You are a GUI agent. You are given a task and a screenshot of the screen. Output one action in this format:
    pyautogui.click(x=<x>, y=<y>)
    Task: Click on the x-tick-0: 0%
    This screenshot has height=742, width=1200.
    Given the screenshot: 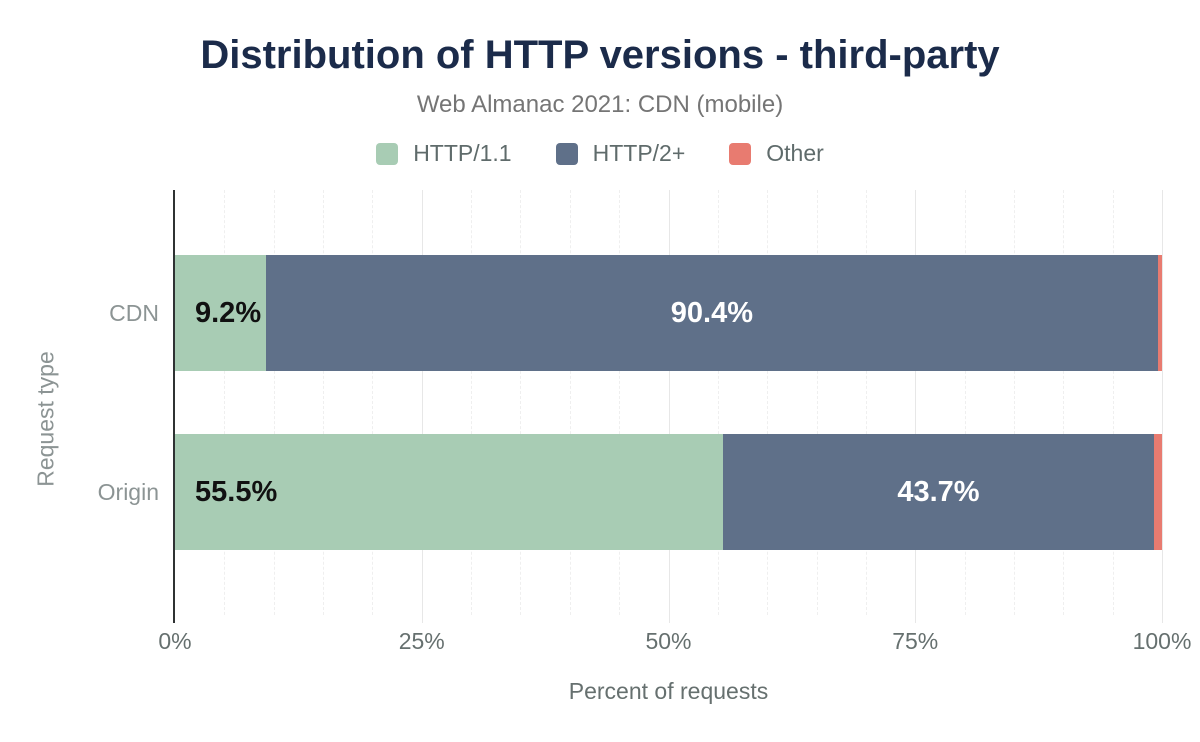 What is the action you would take?
    pyautogui.click(x=175, y=641)
    